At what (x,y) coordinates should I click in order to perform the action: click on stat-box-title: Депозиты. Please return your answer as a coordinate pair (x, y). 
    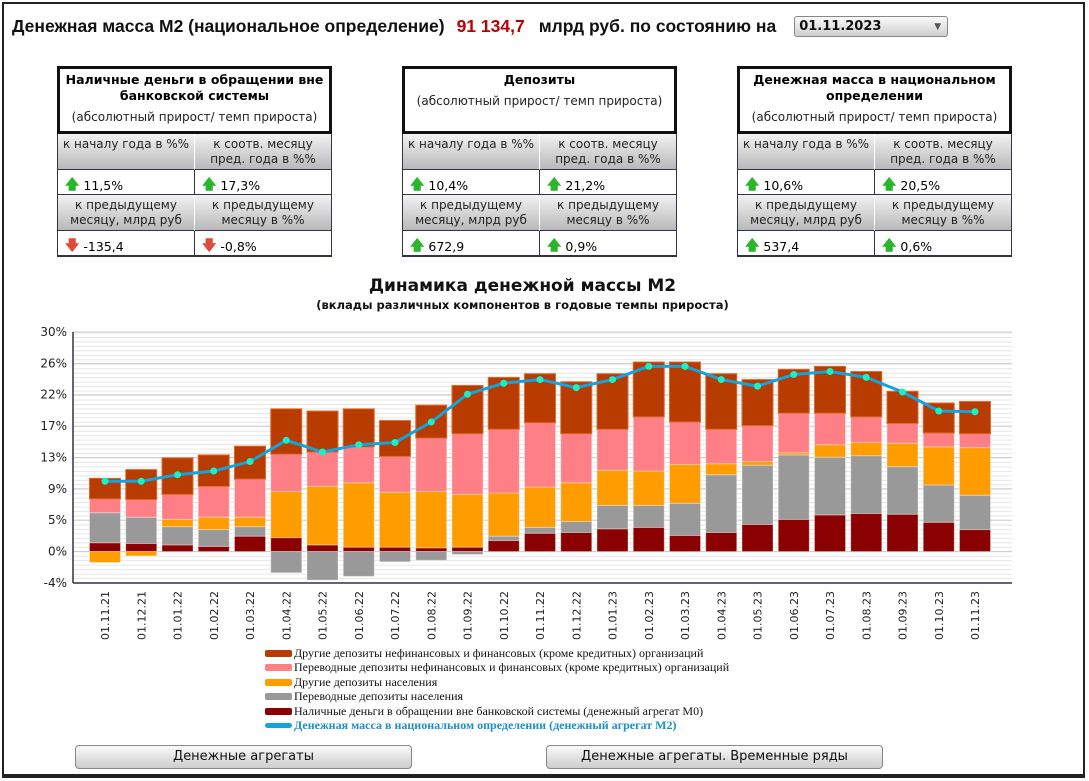
    Looking at the image, I should click on (539, 79).